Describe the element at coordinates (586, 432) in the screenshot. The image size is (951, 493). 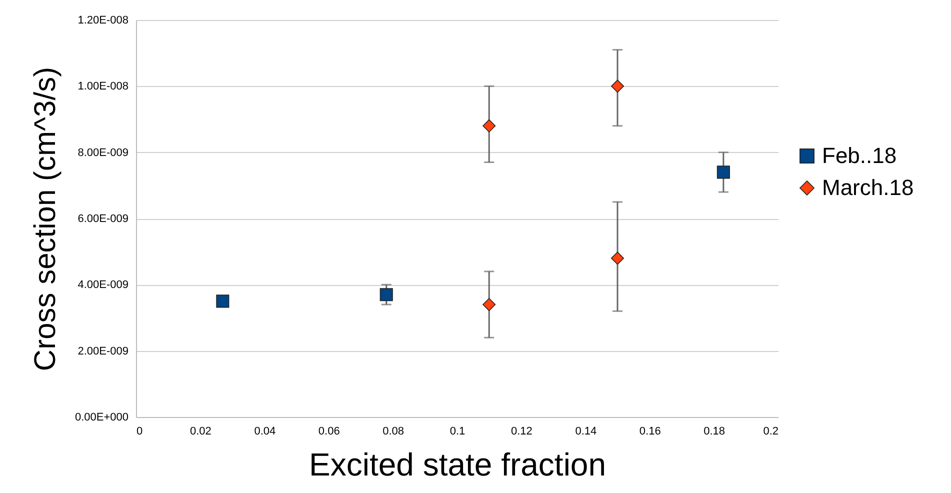
I see `x-tick-label: 0.14` at that location.